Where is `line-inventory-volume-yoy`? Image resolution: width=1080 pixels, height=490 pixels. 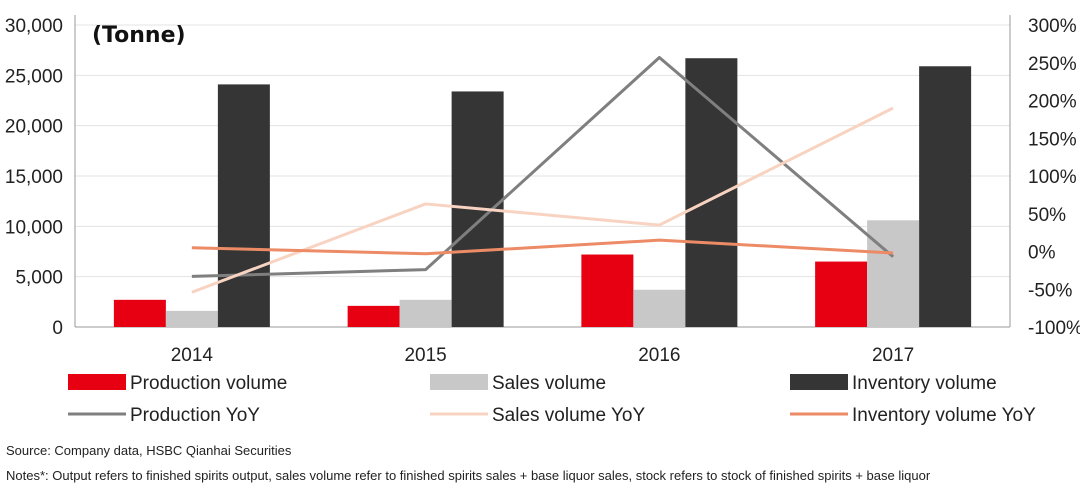
line-inventory-volume-yoy is located at coordinates (542, 247).